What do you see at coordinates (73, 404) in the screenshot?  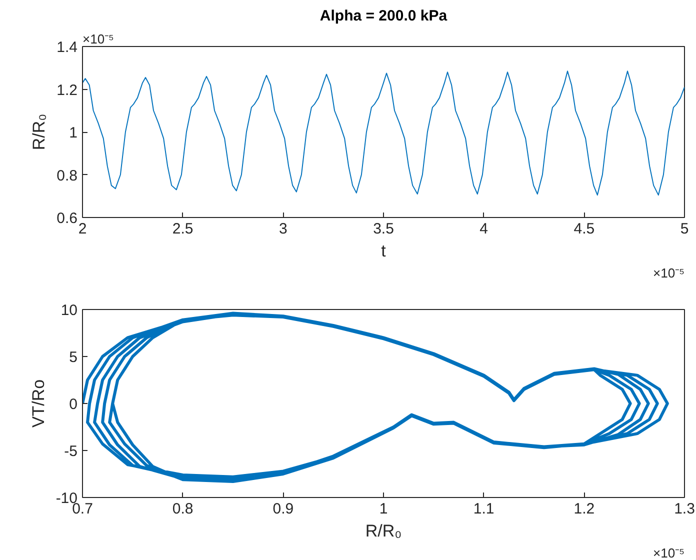 I see `y-tick-label: 0` at bounding box center [73, 404].